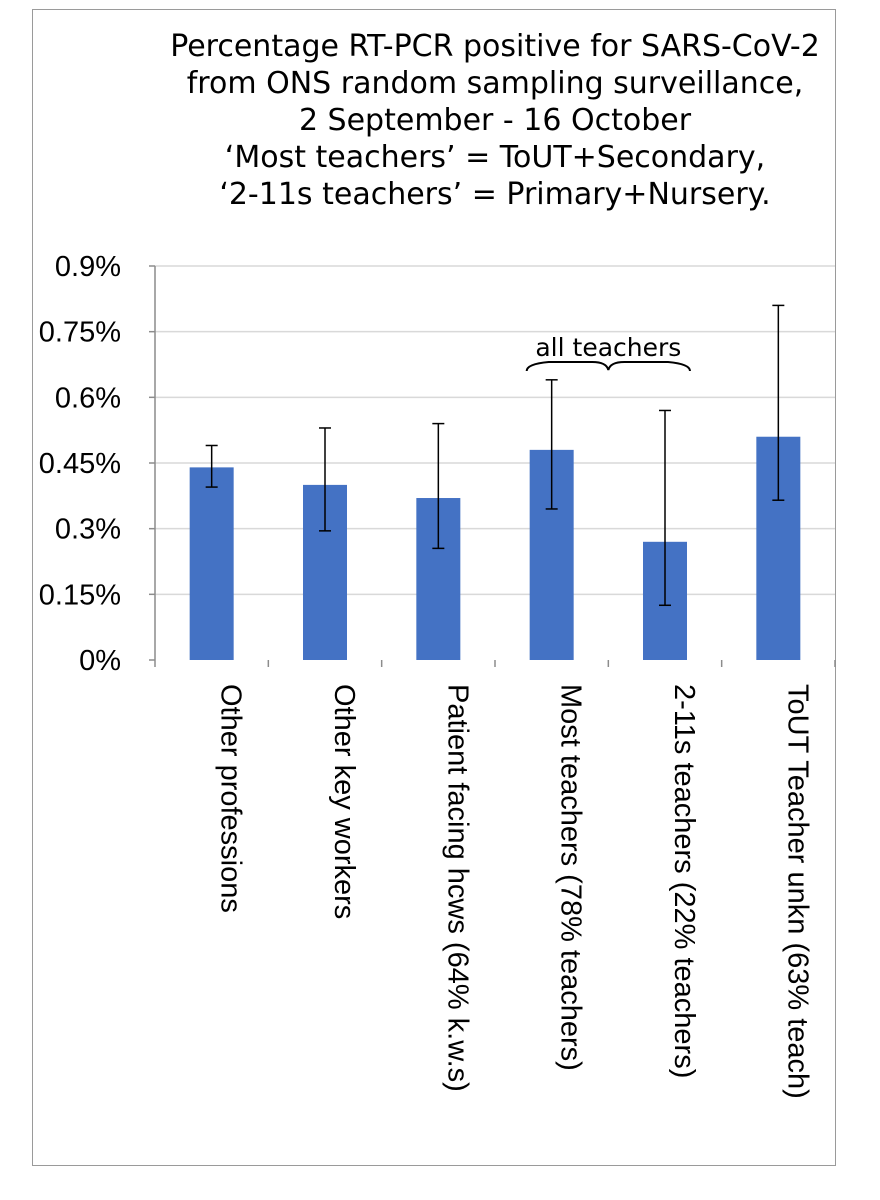  I want to click on x-category-label: 2-11s teachers (22% teachers), so click(684, 881).